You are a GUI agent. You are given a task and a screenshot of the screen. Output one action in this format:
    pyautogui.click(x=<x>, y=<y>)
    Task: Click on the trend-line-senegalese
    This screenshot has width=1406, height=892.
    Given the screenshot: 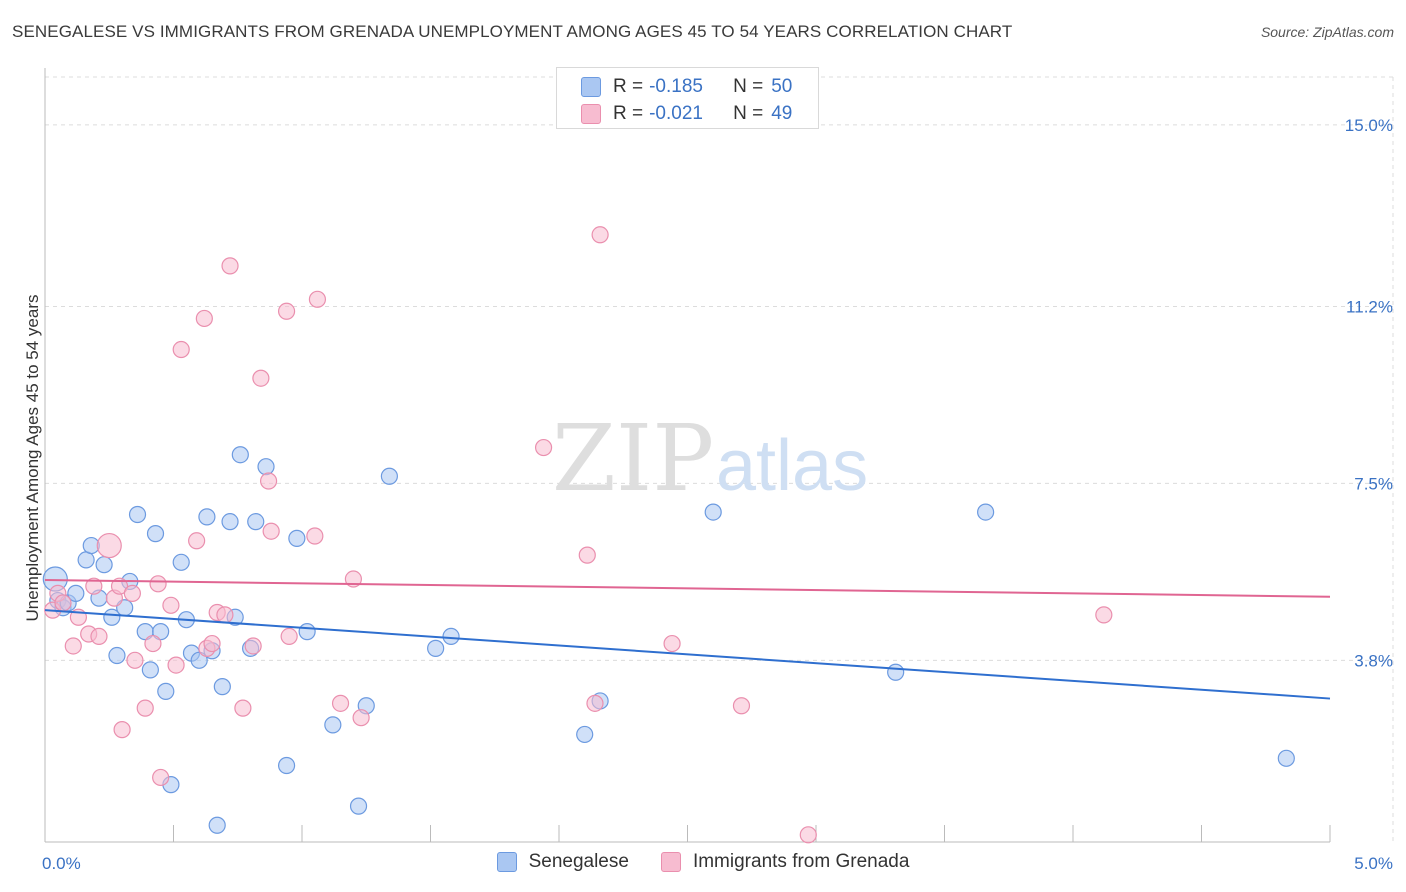 What is the action you would take?
    pyautogui.click(x=687, y=654)
    